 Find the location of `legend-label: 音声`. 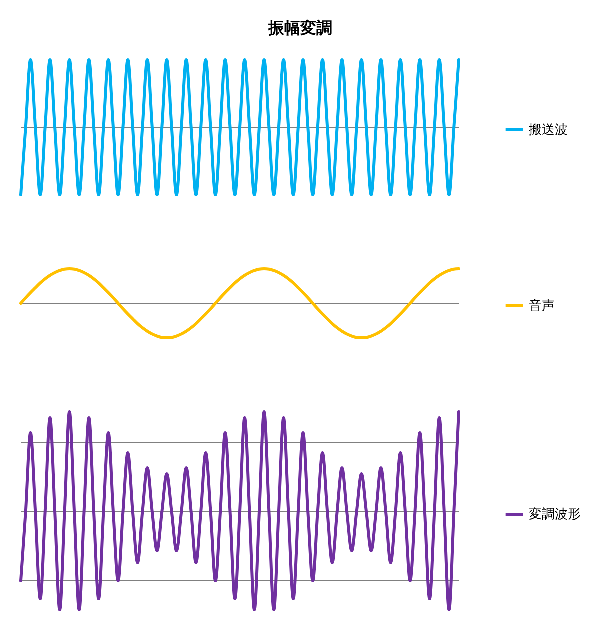

legend-label: 音声 is located at coordinates (542, 306).